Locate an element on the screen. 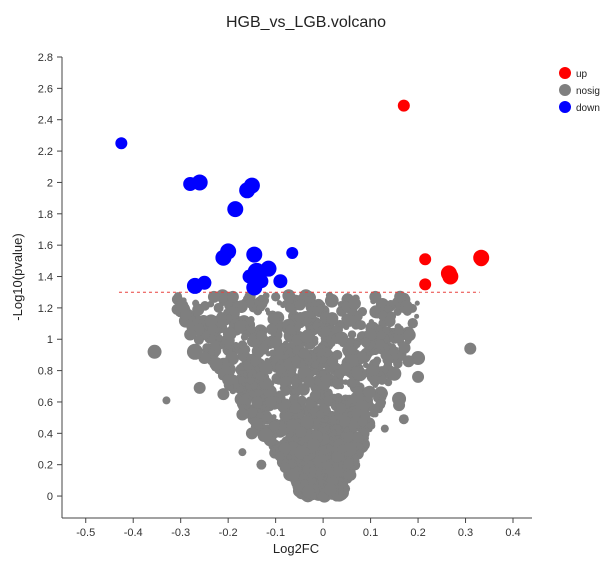  x-tick-label: 0.1 is located at coordinates (370, 533).